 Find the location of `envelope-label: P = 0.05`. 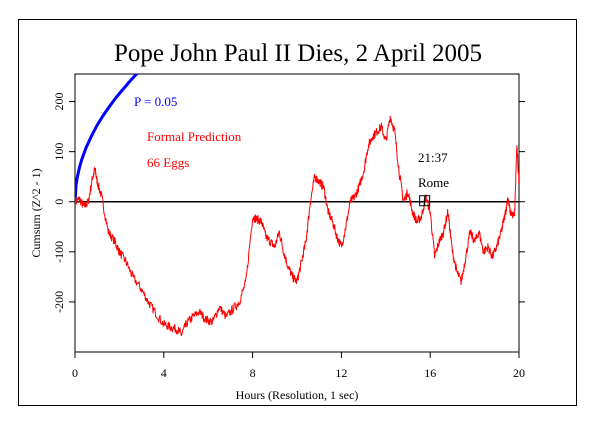

envelope-label: P = 0.05 is located at coordinates (155, 101).